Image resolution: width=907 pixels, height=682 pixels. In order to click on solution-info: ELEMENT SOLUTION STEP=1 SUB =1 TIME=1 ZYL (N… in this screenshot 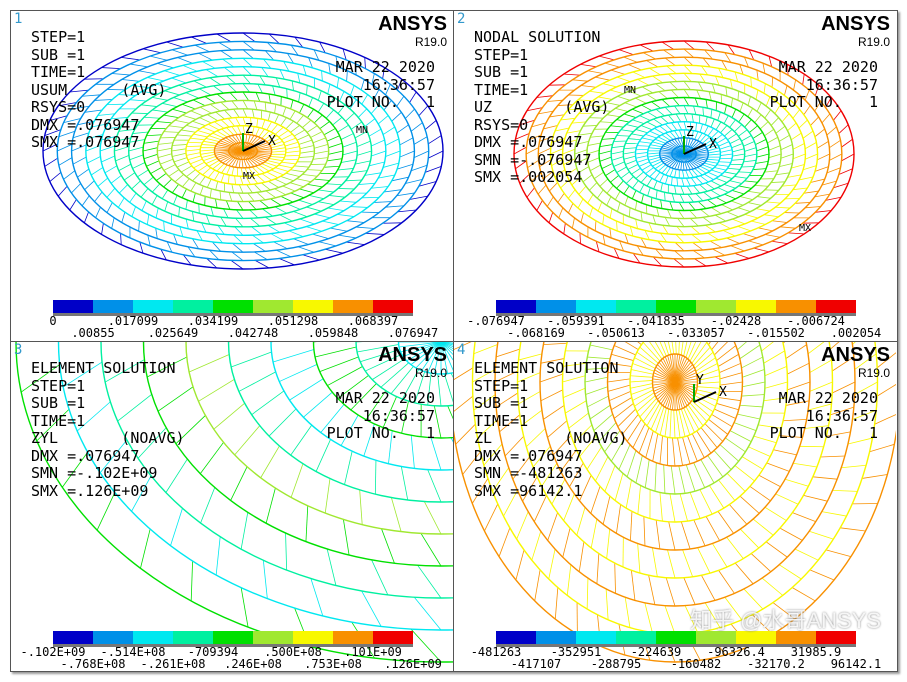, I will do `click(108, 429)`.